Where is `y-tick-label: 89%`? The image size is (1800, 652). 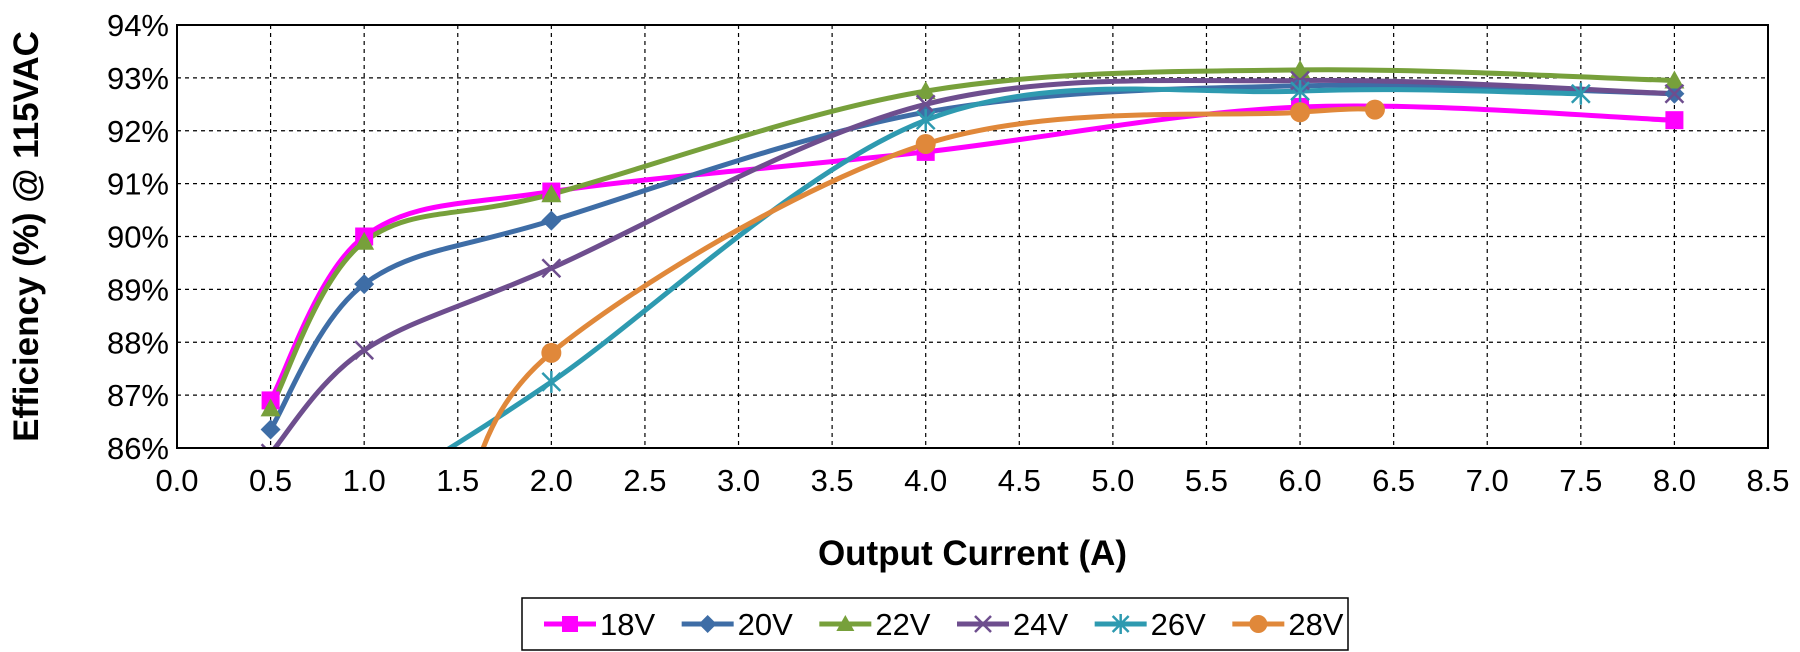
y-tick-label: 89% is located at coordinates (138, 289).